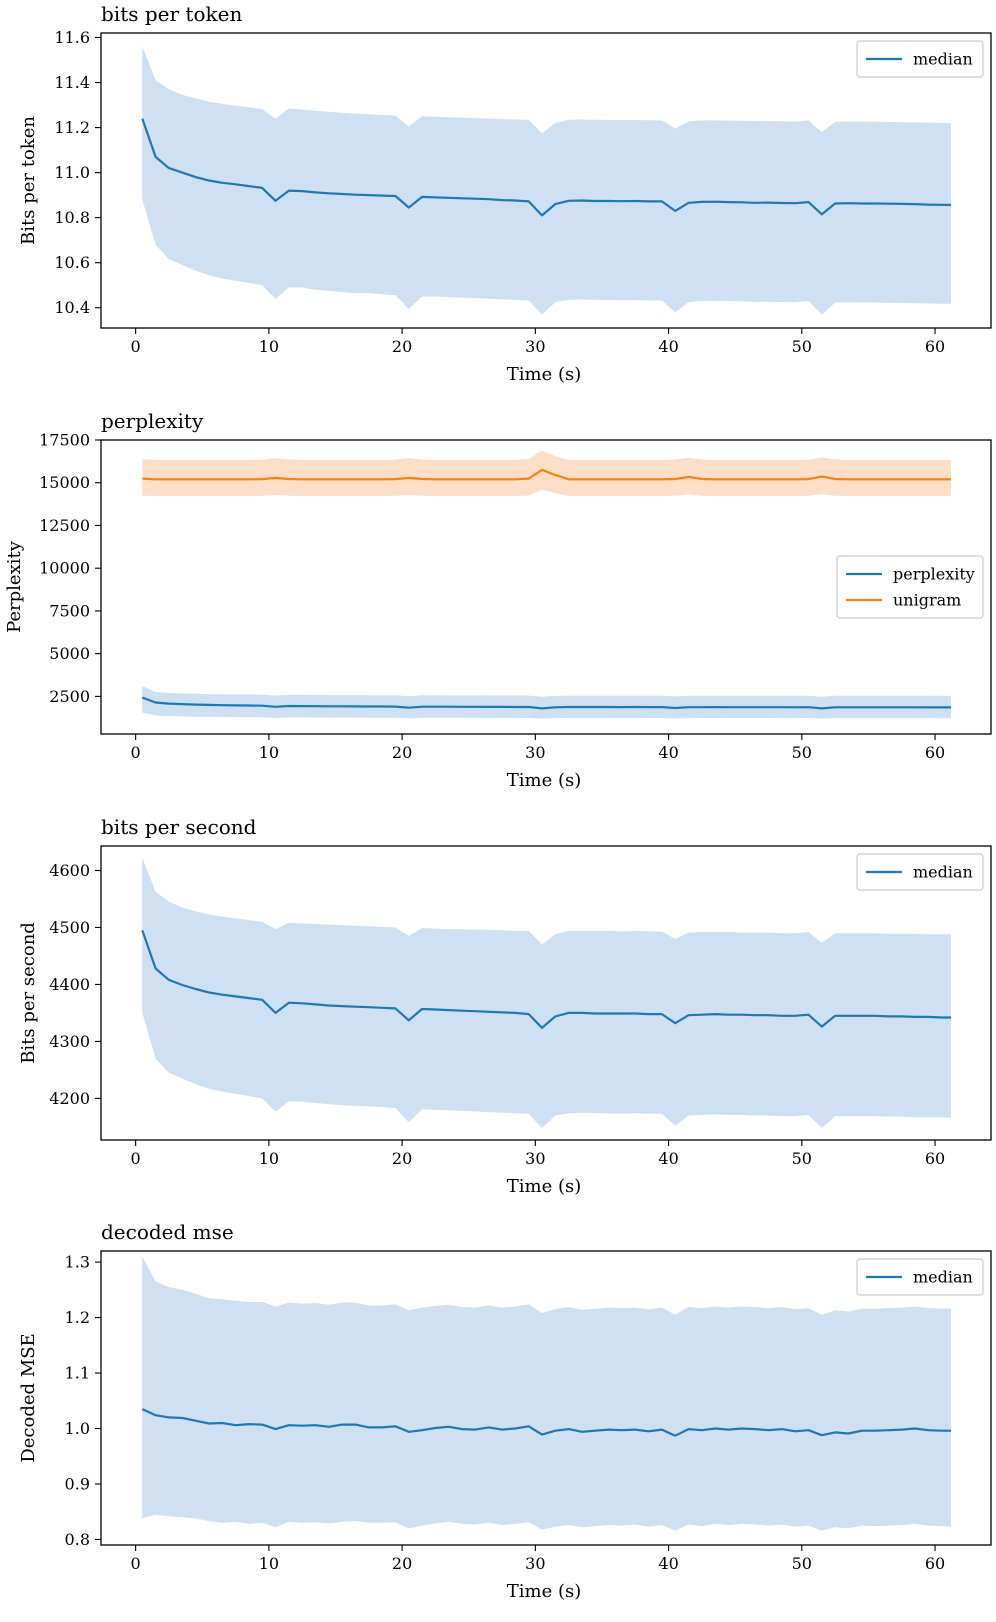 This screenshot has height=1622, width=996. Describe the element at coordinates (77, 1483) in the screenshot. I see `y-tick-label: 0.9` at that location.